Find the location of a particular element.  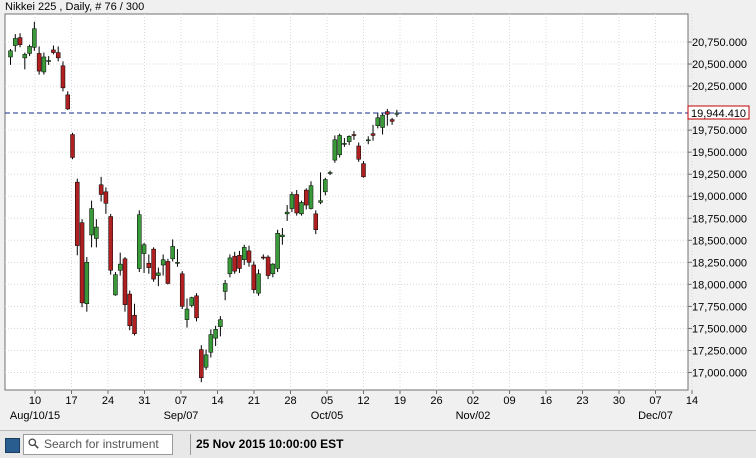

square-icon is located at coordinates (12, 445).